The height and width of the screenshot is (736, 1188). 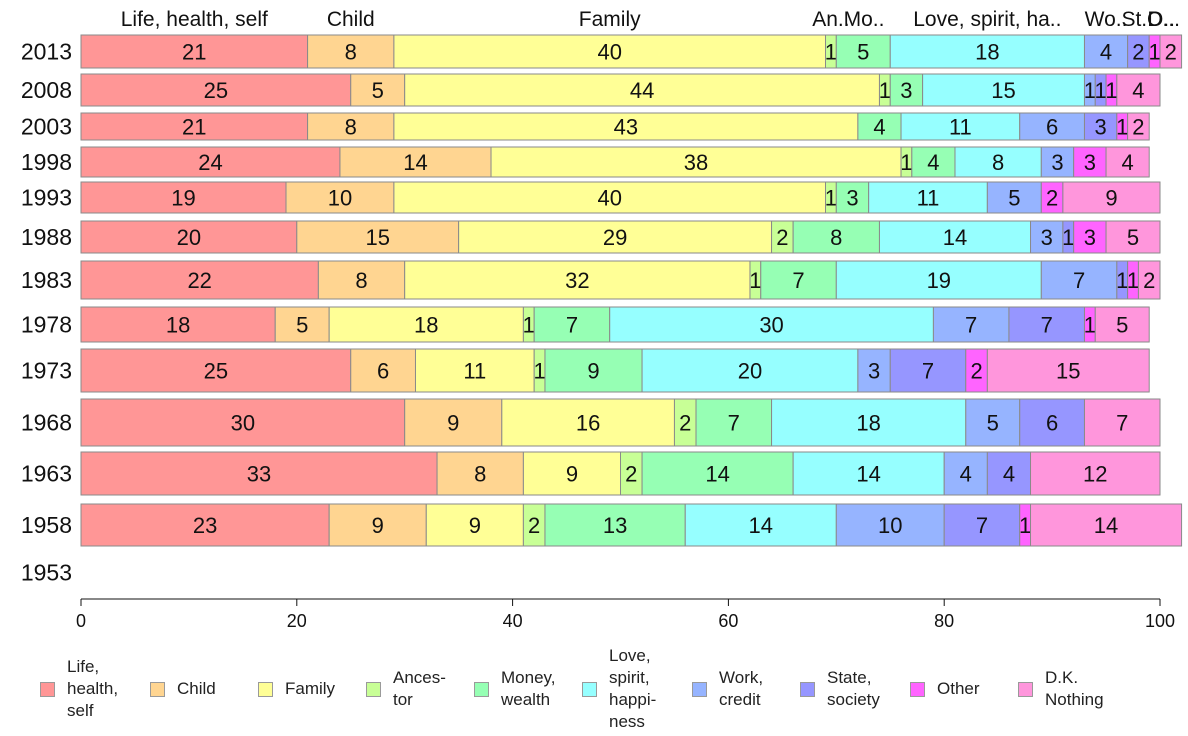 I want to click on bar-value-label: 23, so click(x=205, y=525).